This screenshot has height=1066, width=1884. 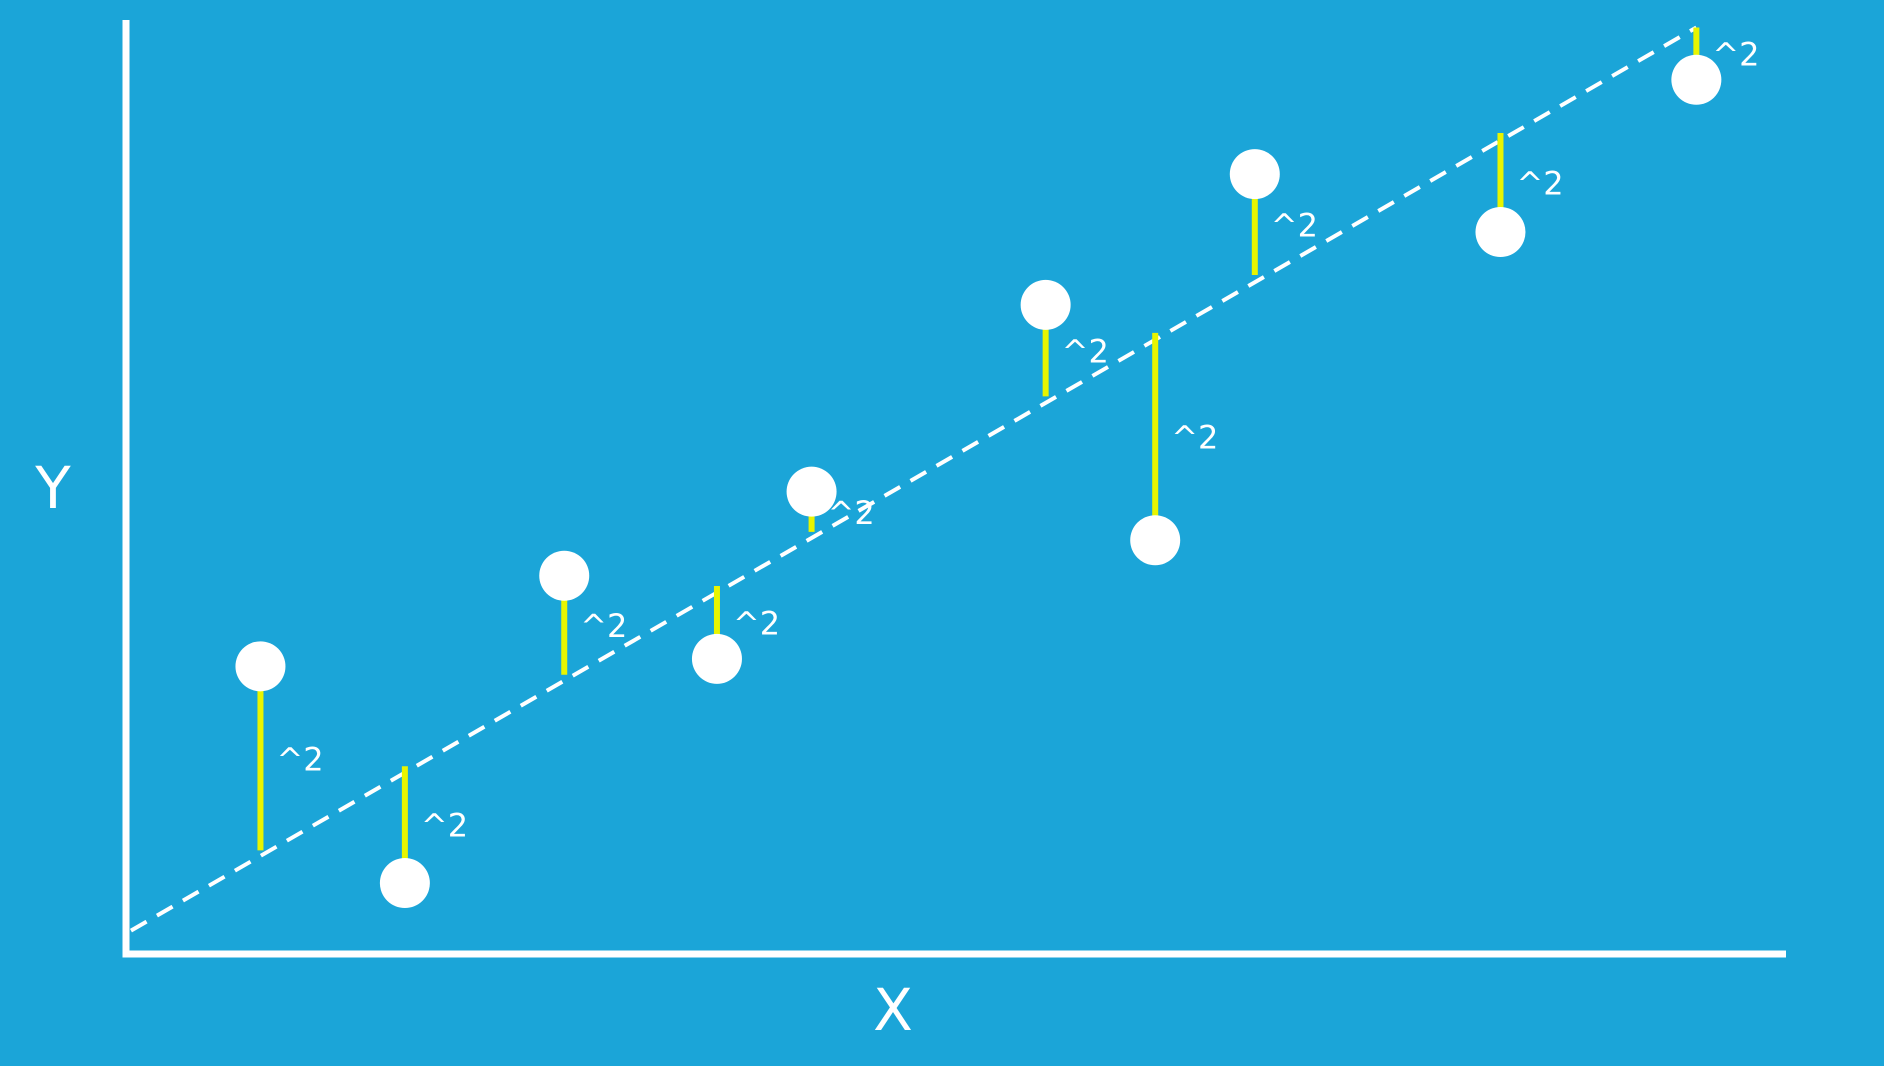 What do you see at coordinates (603, 626) in the screenshot?
I see `residual-squared-label-3: ^2` at bounding box center [603, 626].